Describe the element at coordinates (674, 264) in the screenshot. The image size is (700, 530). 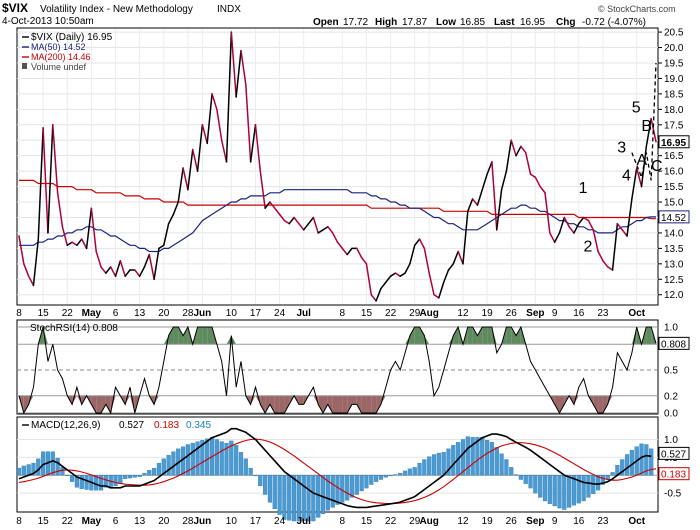
I see `price-y-tick-label: 13.0` at that location.